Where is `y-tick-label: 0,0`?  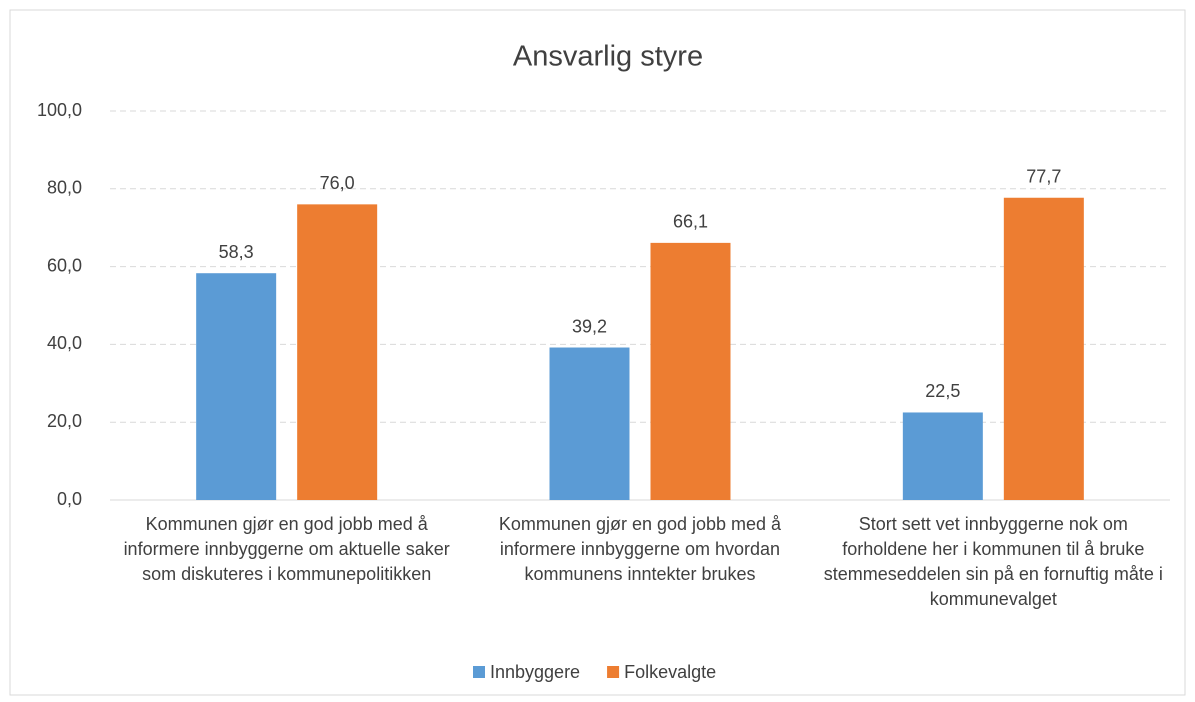
y-tick-label: 0,0 is located at coordinates (69, 499).